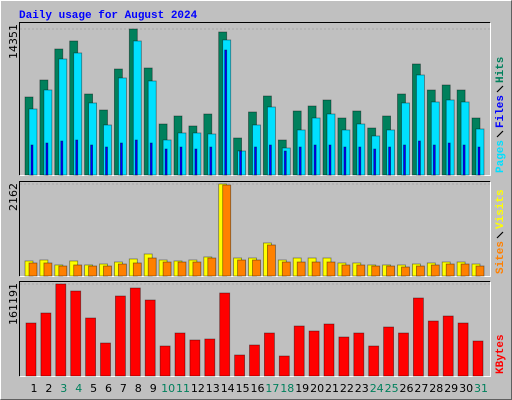 This screenshot has height=400, width=512. What do you see at coordinates (183, 388) in the screenshot?
I see `x-tick-label: 11` at bounding box center [183, 388].